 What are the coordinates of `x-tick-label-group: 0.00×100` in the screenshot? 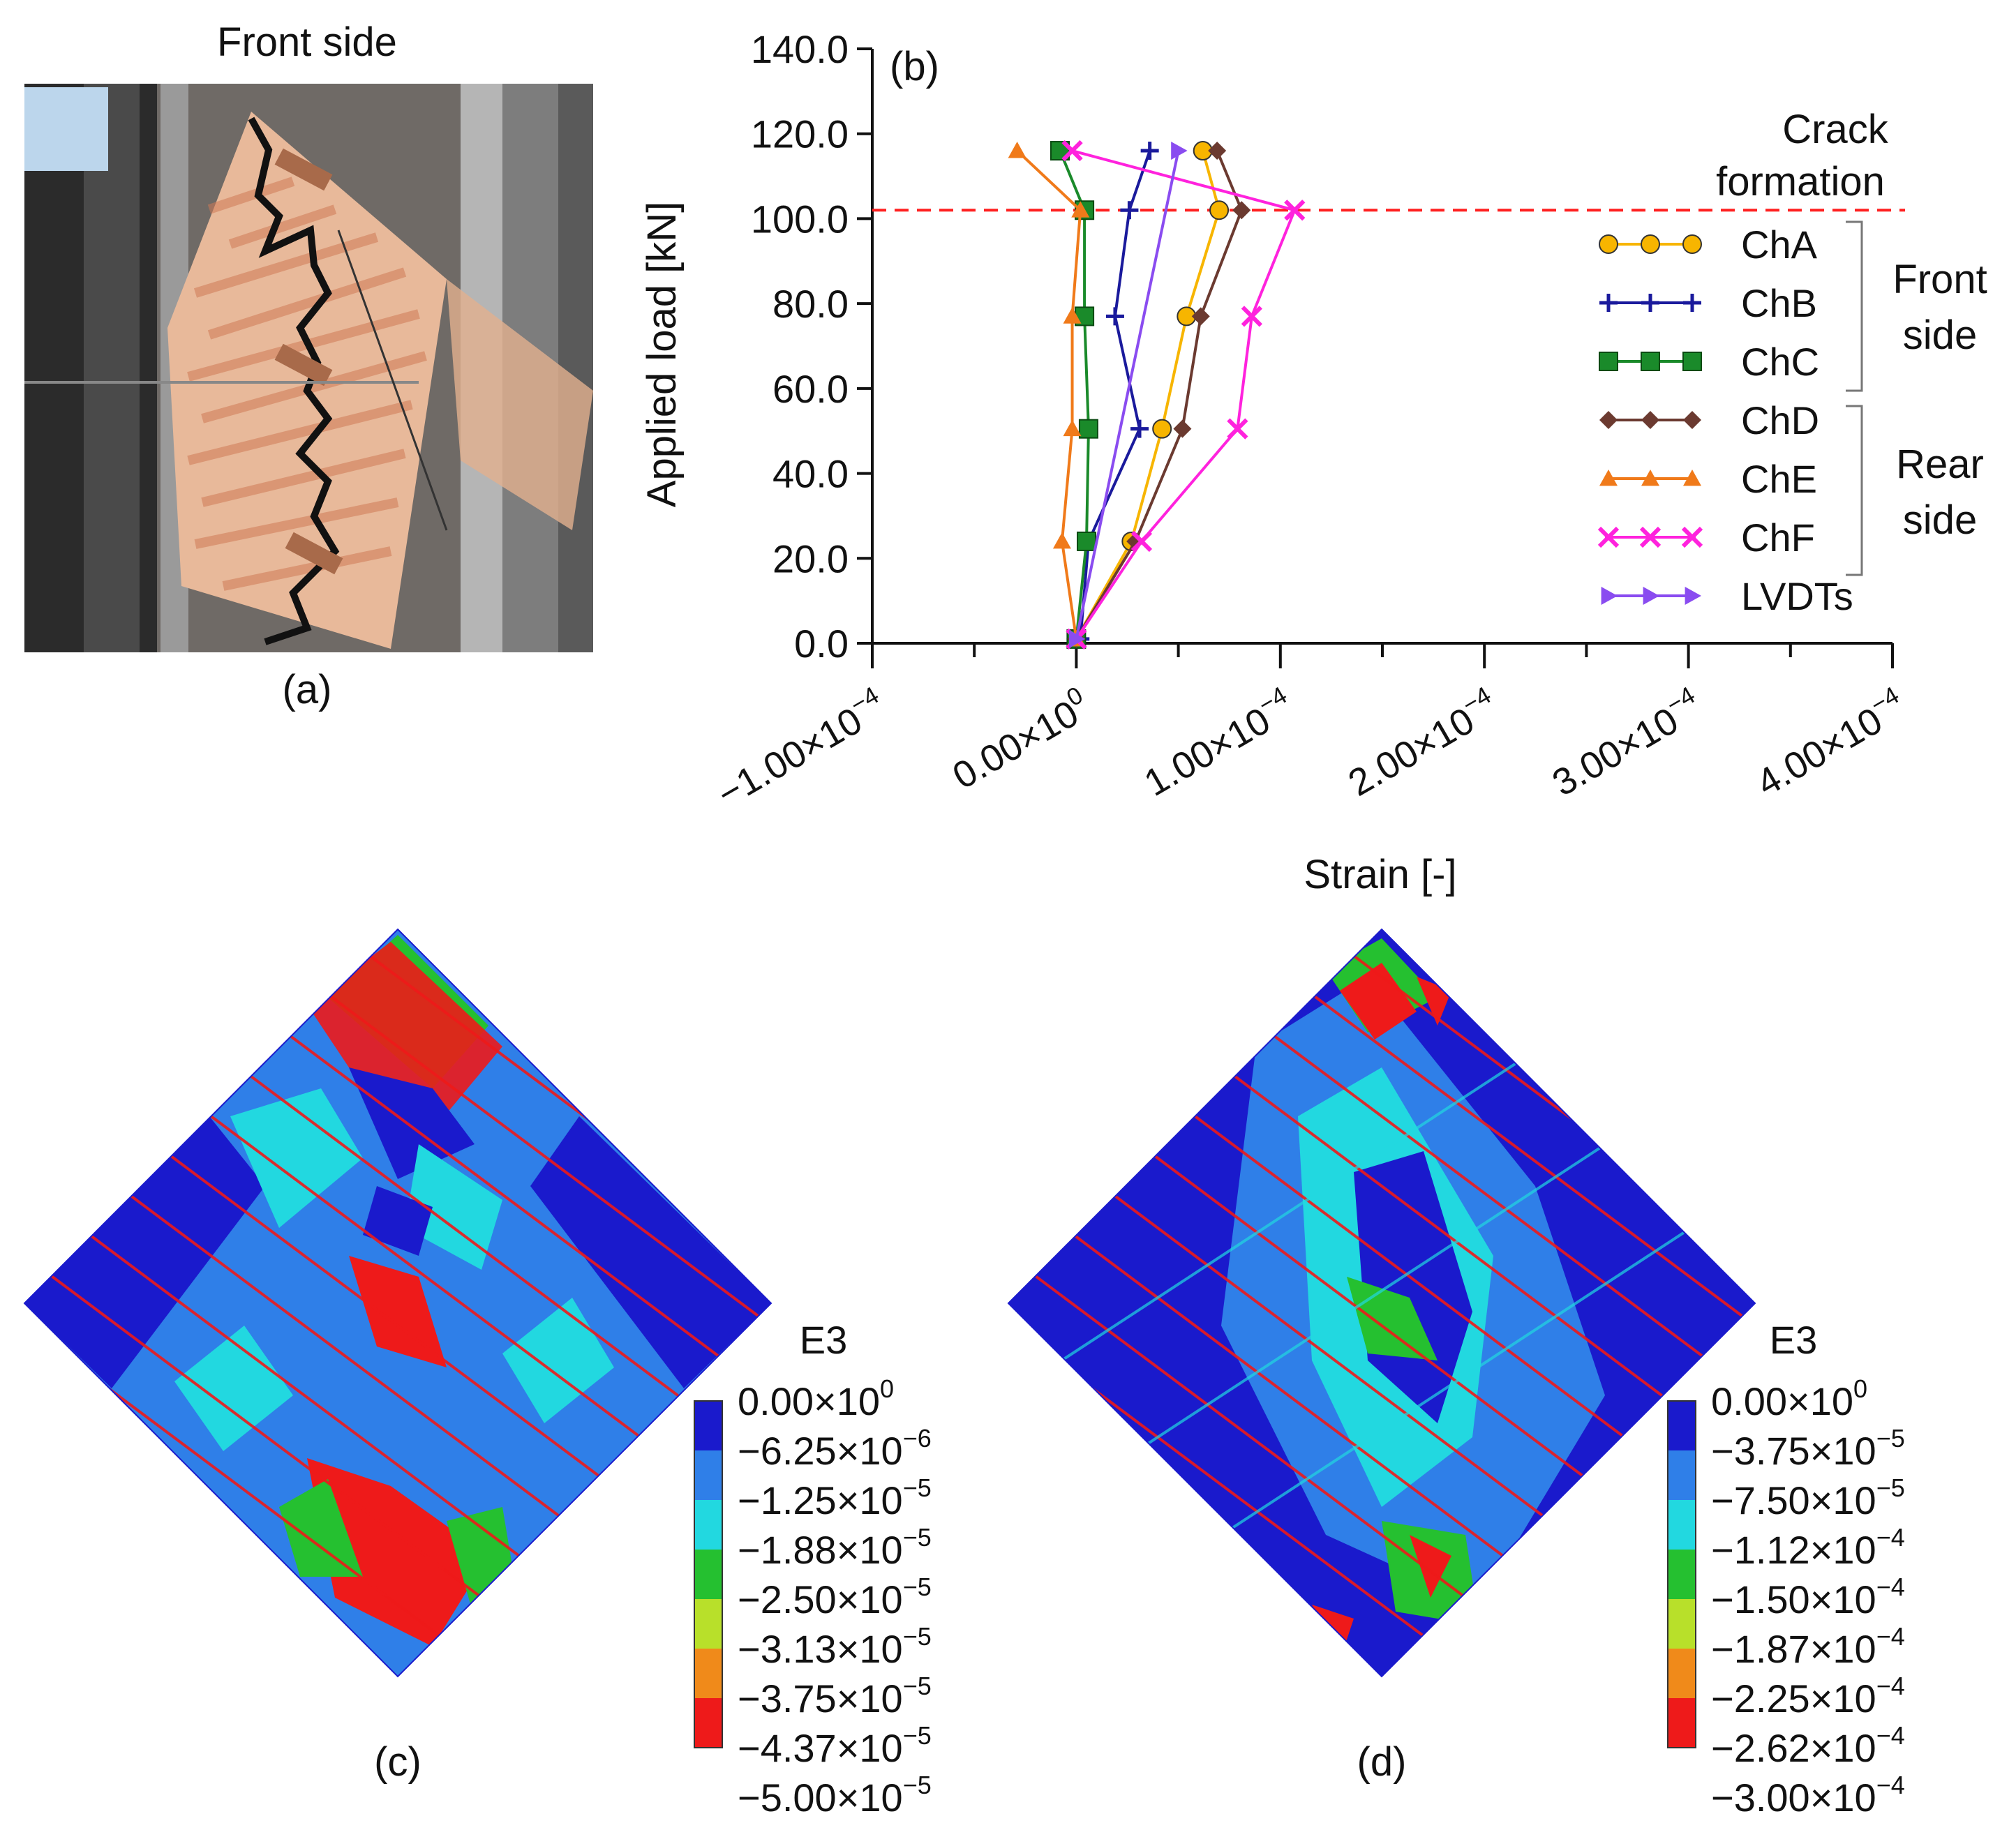 It's located at (1020, 739).